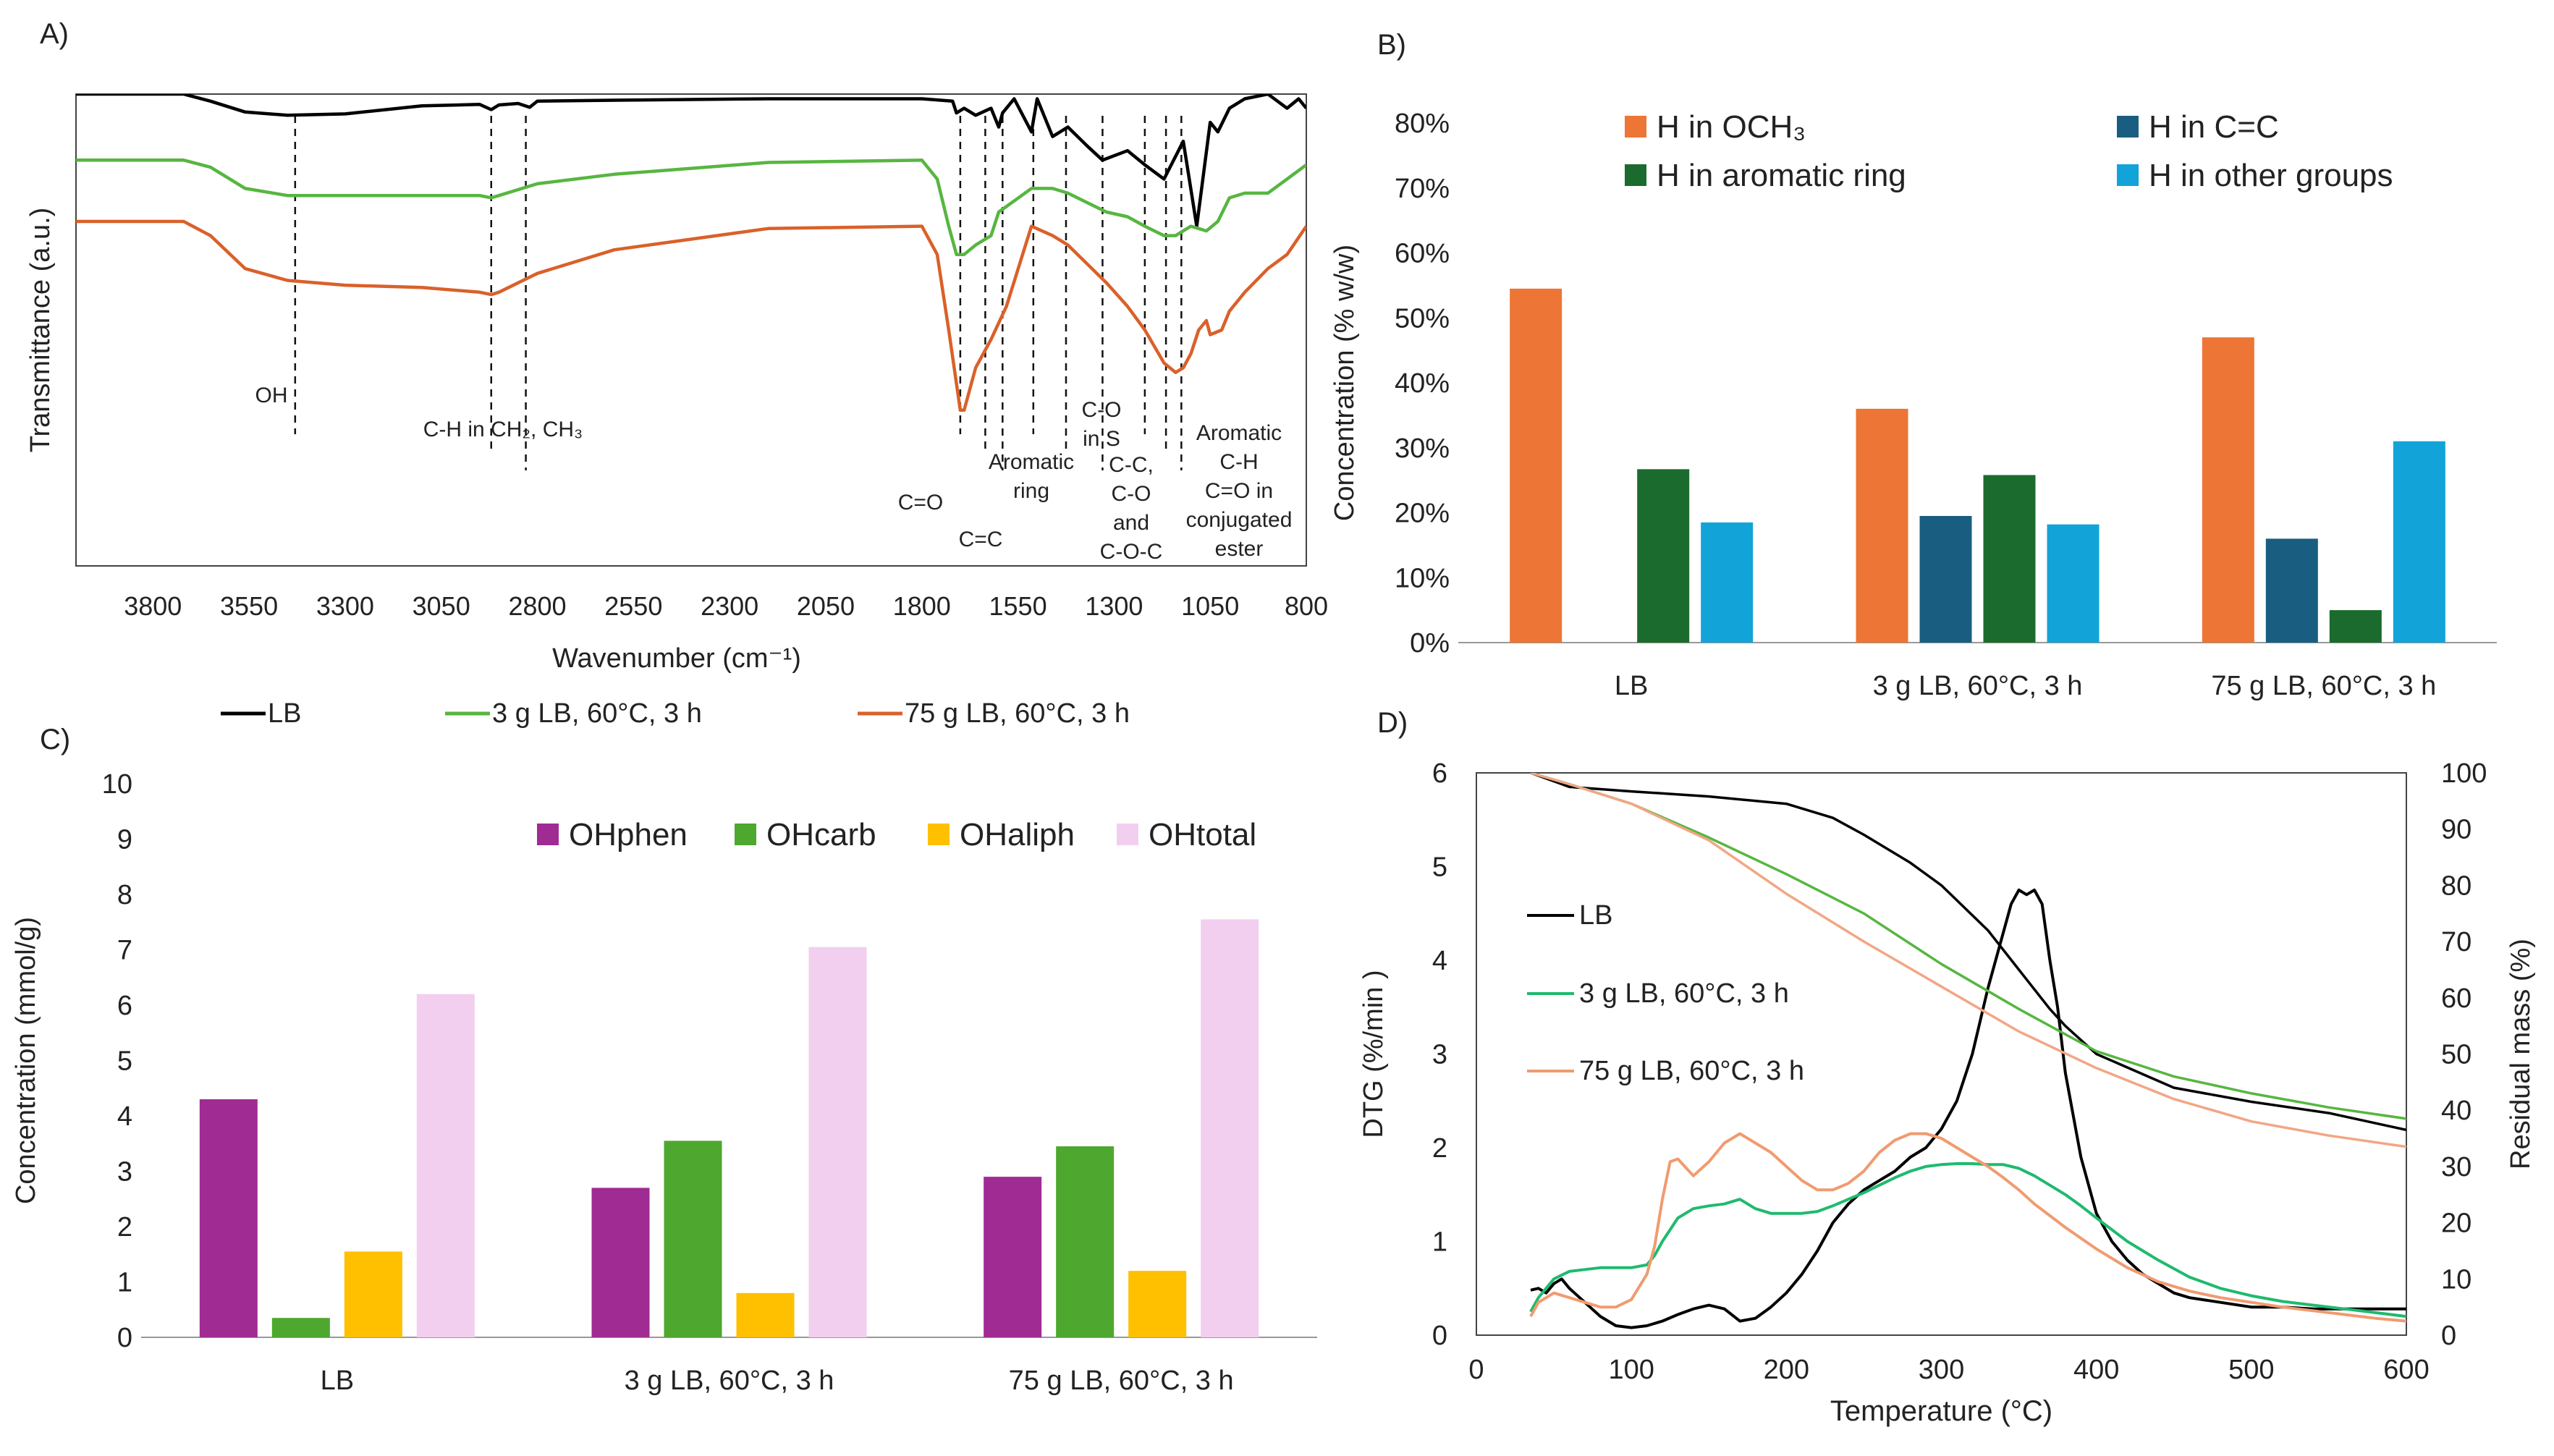 This screenshot has height=1456, width=2554. What do you see at coordinates (345, 606) in the screenshot?
I see `x-tick-label: 3300` at bounding box center [345, 606].